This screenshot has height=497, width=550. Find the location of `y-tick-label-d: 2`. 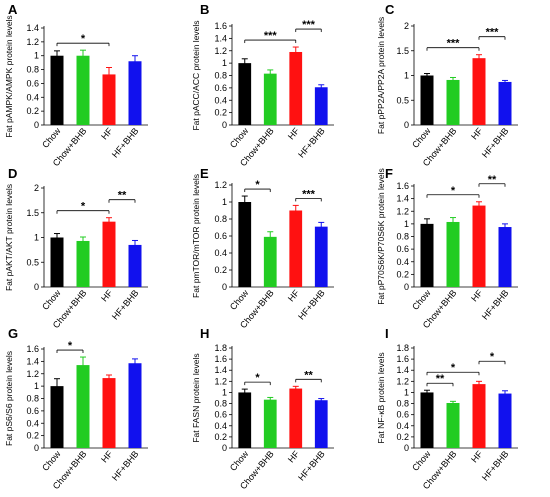

y-tick-label-d: 2 is located at coordinates (36, 188).